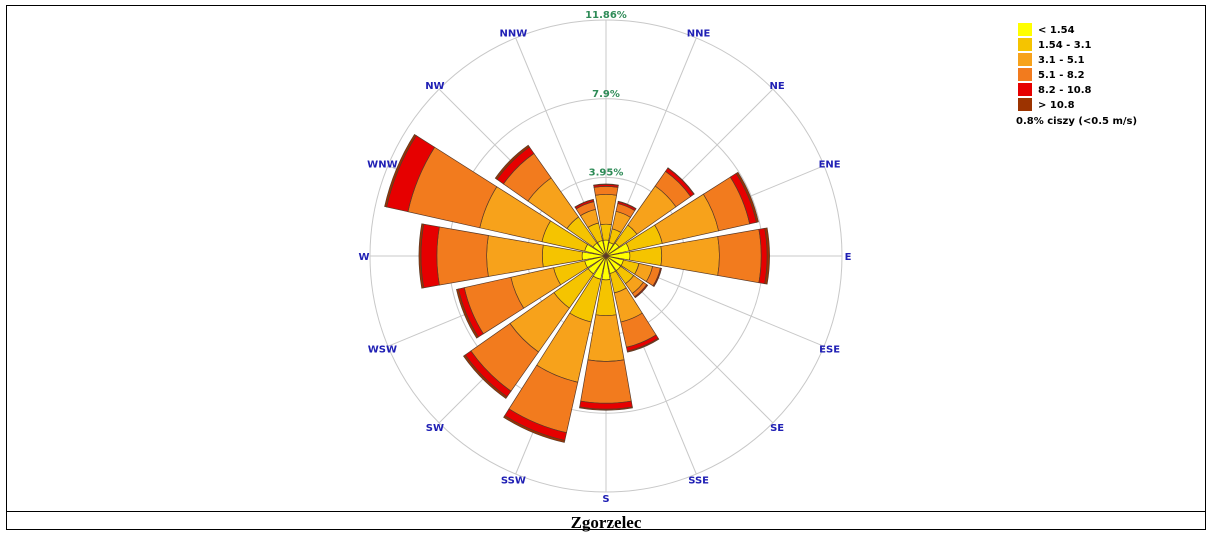  Describe the element at coordinates (776, 86) in the screenshot. I see `direction-label-ne: NE` at that location.